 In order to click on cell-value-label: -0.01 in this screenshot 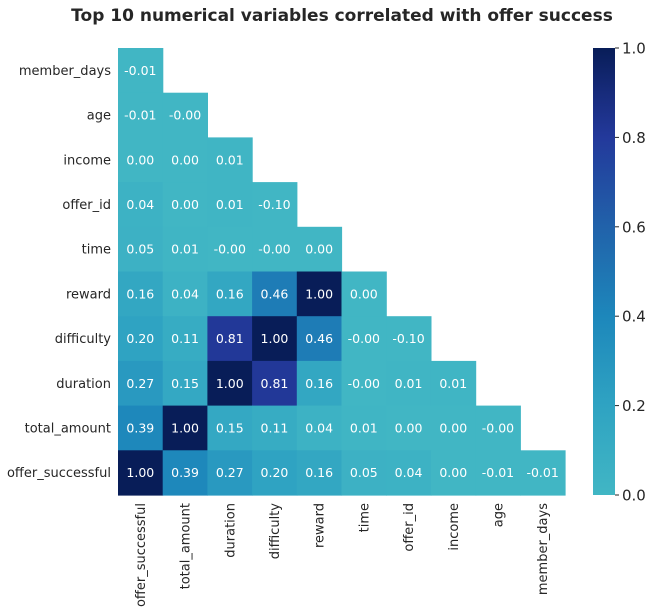, I will do `click(140, 115)`.